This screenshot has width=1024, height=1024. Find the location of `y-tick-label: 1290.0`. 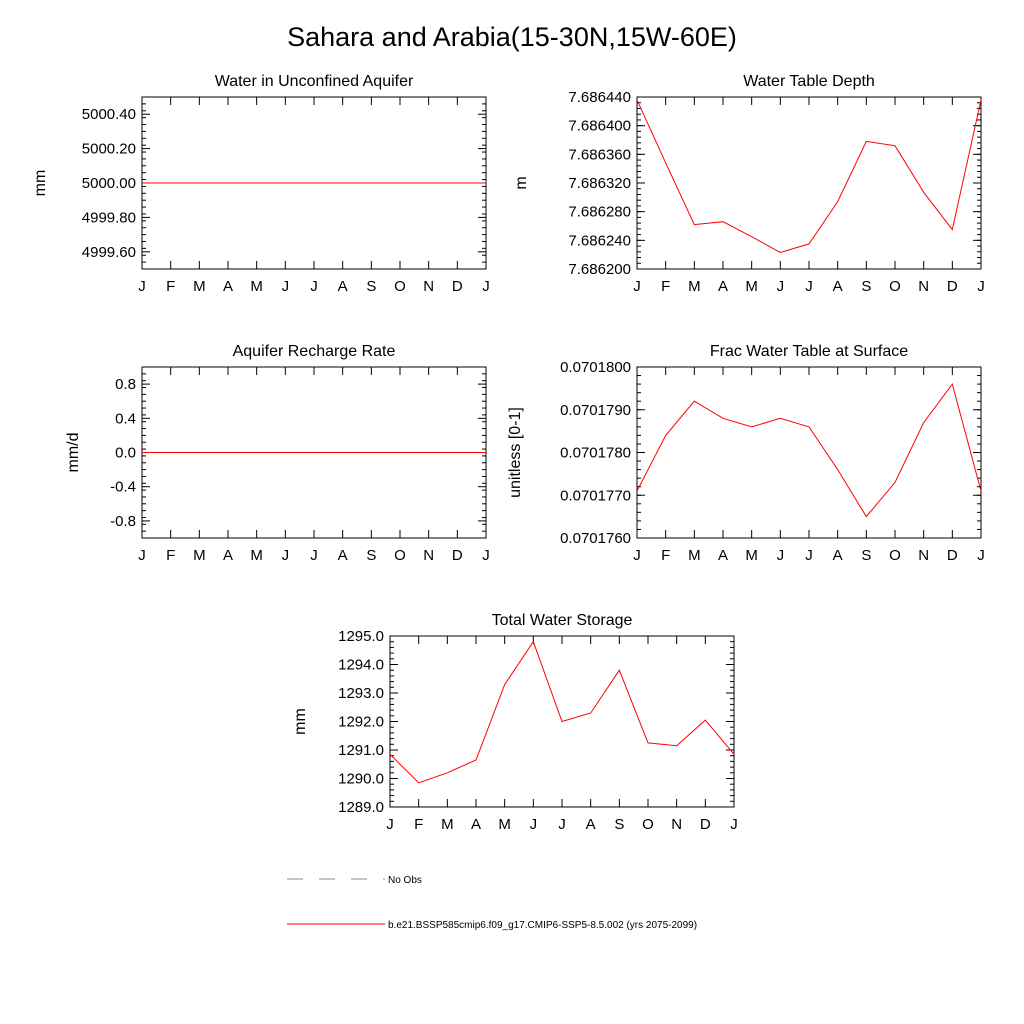

y-tick-label: 1290.0 is located at coordinates (361, 779).